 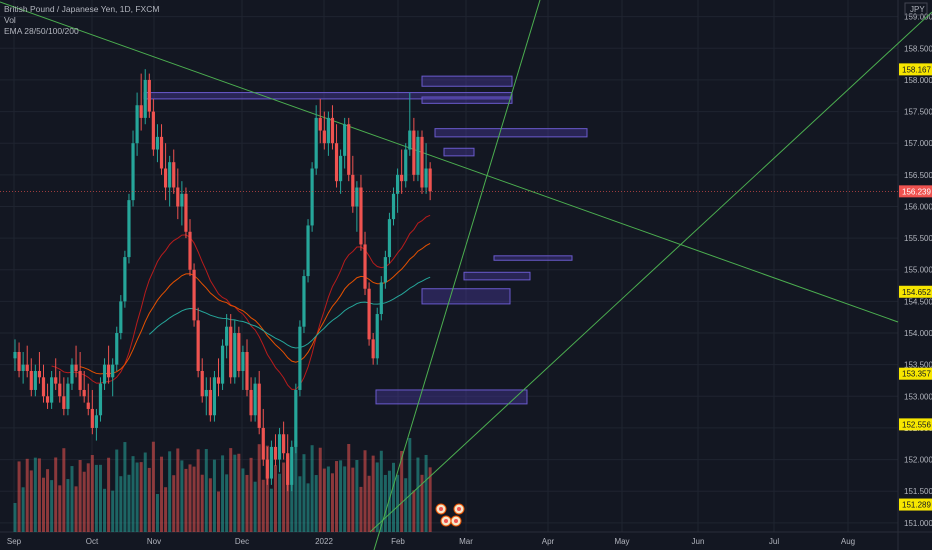 I want to click on ema-indicator-label: EMA 28/50/100/200, so click(x=41, y=31).